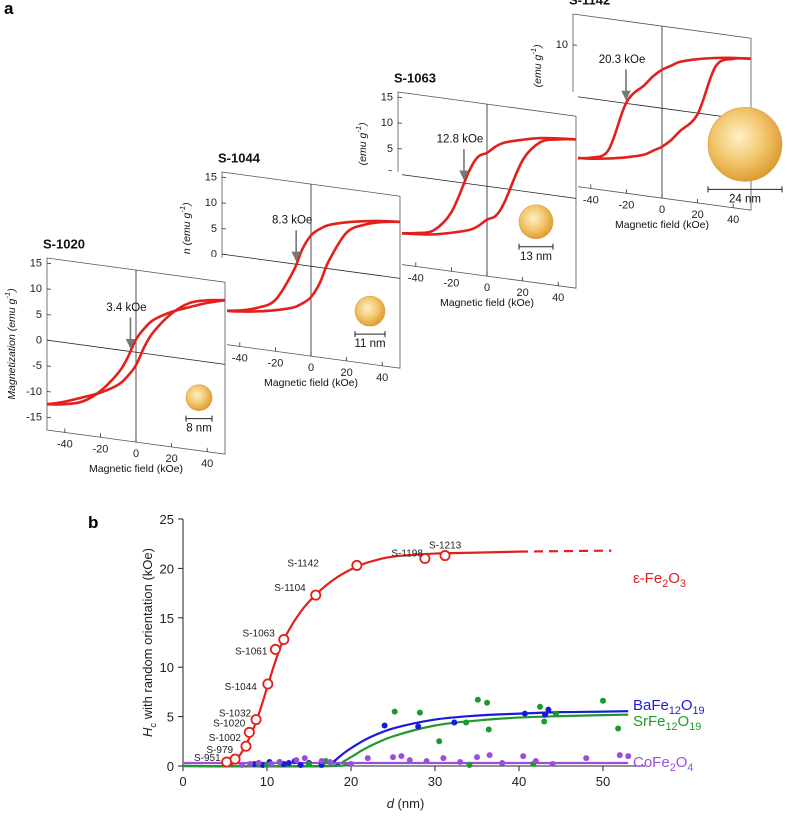  I want to click on x-tick-label: 40, so click(519, 781).